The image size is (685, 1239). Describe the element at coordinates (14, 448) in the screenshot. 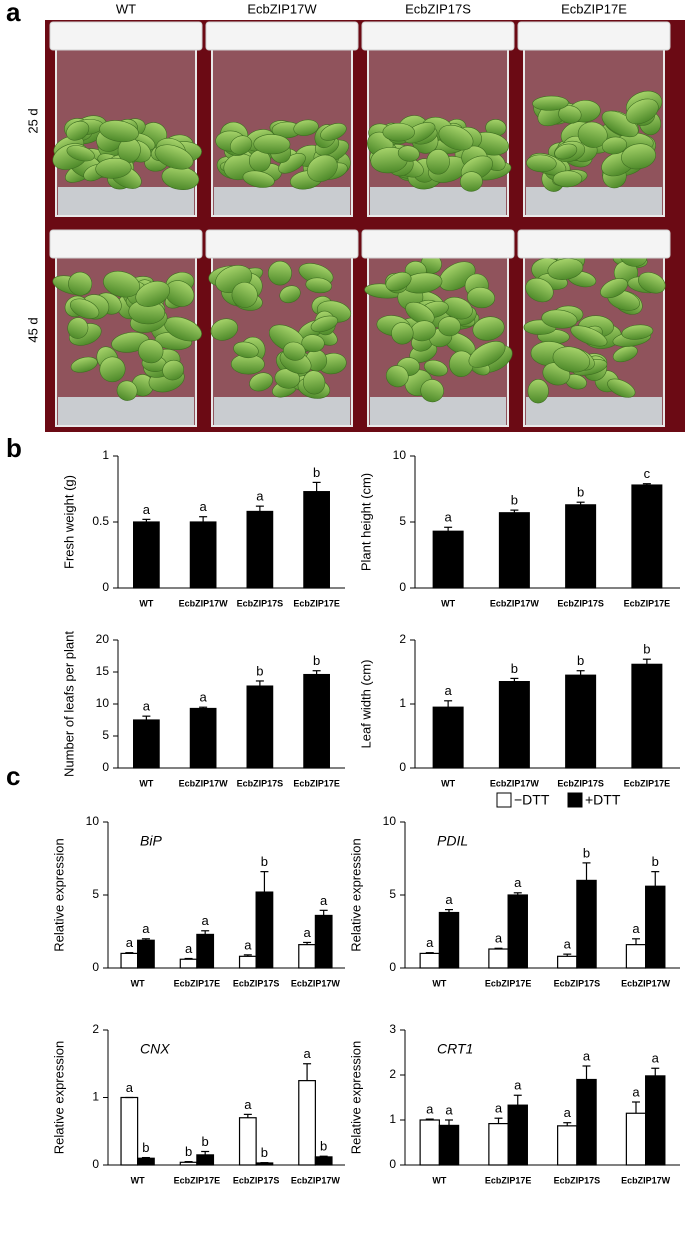

I see `panel-label: b` at that location.